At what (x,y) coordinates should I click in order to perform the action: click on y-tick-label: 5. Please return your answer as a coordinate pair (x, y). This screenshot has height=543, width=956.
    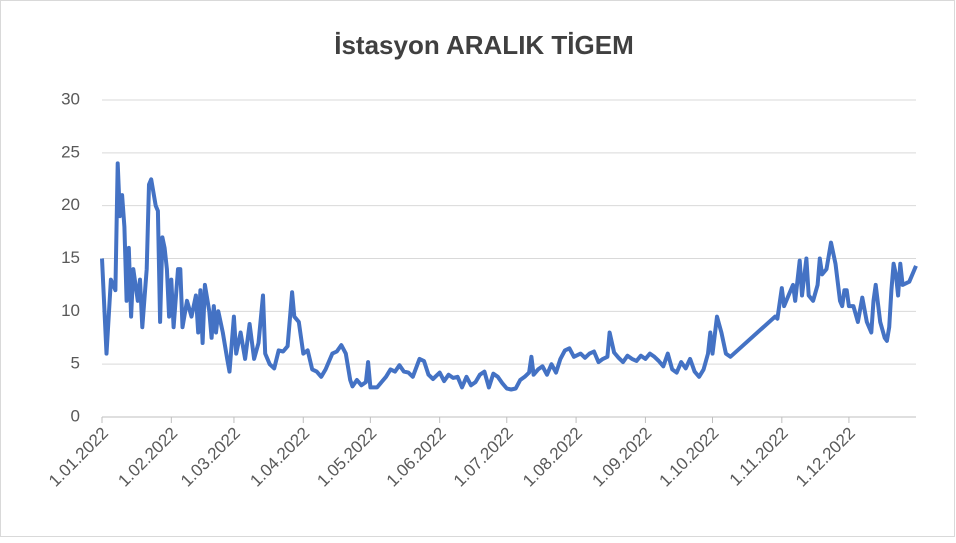
    Looking at the image, I should click on (75, 363).